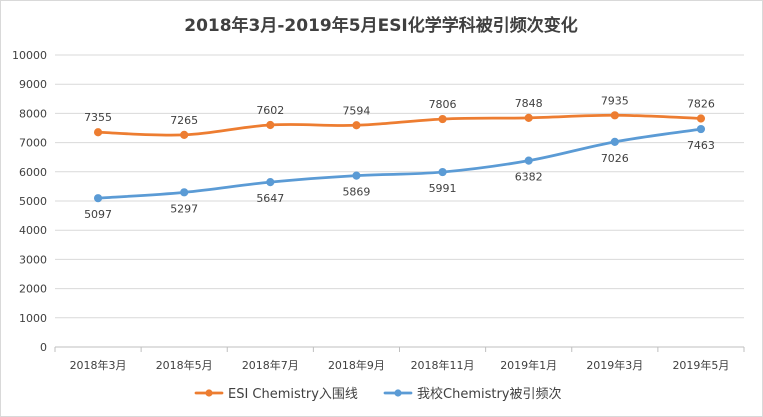 The height and width of the screenshot is (417, 763). Describe the element at coordinates (378, 394) in the screenshot. I see `legend: ESI Chemistry入围线 我校Chemistry被引频次` at that location.